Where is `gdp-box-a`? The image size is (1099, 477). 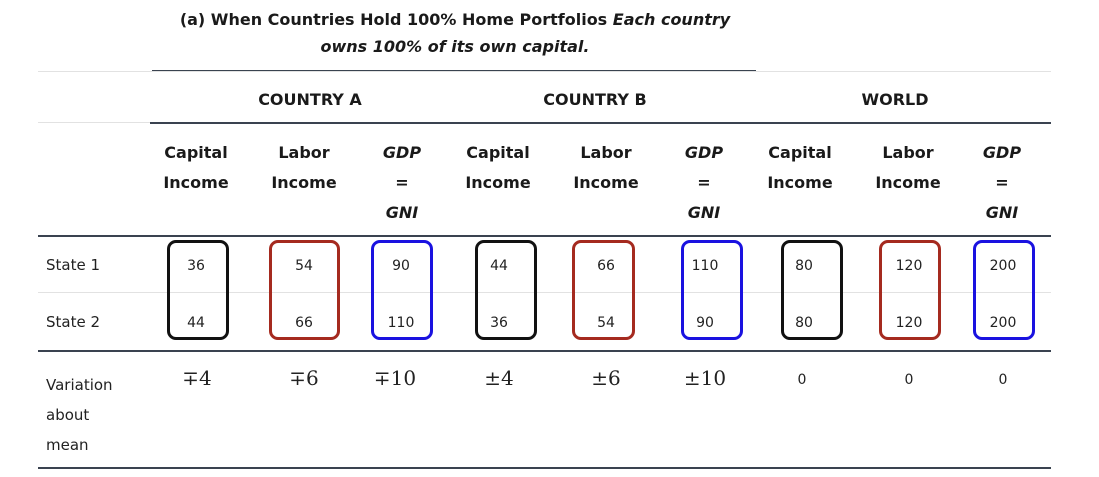
gdp-box-a is located at coordinates (402, 290).